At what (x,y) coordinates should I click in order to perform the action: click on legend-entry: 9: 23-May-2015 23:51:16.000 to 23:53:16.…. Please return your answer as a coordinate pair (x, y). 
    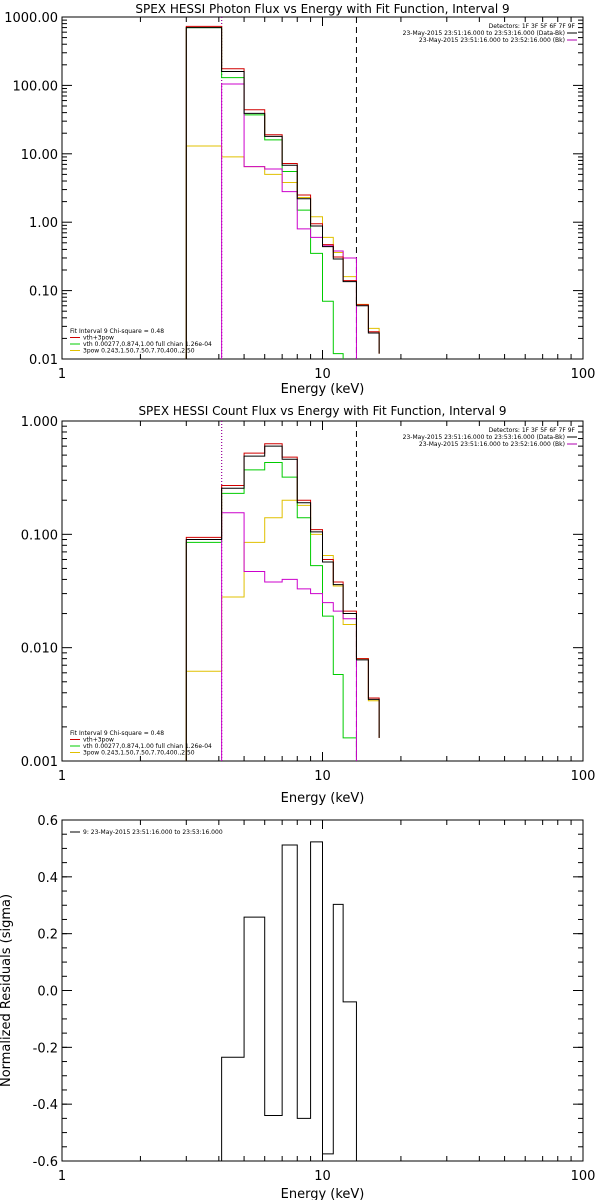
    Looking at the image, I should click on (153, 832).